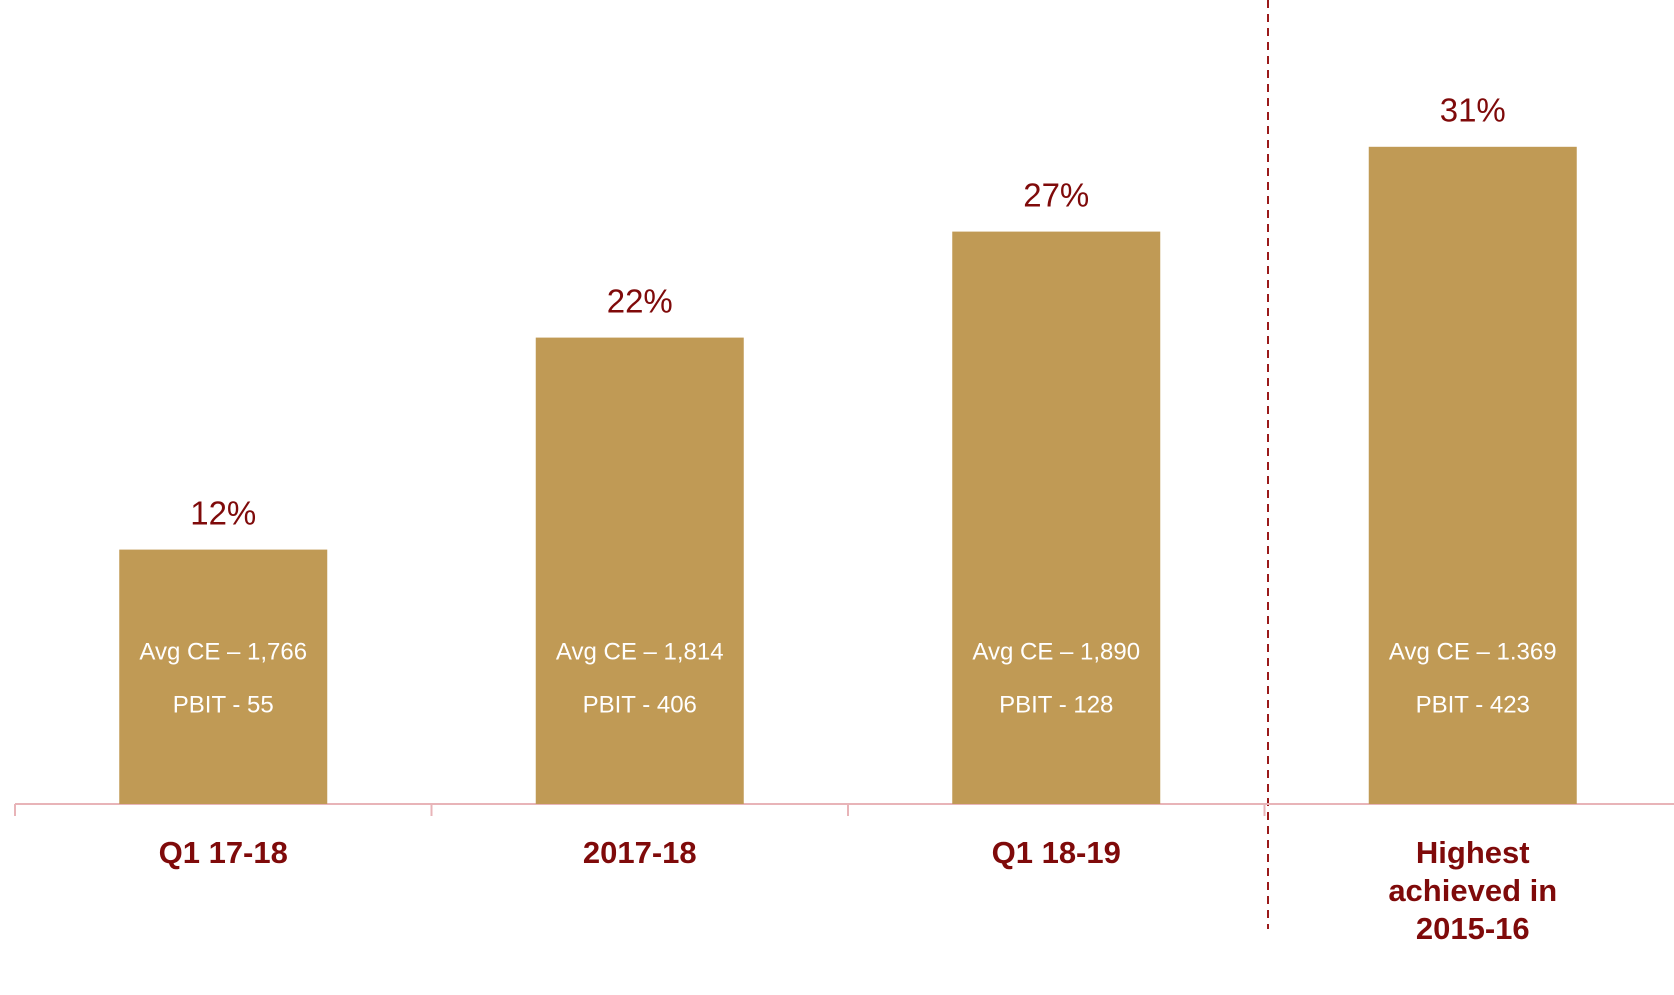 This screenshot has width=1674, height=995. Describe the element at coordinates (1473, 651) in the screenshot. I see `bar-note: Avg CE – 1.369` at that location.